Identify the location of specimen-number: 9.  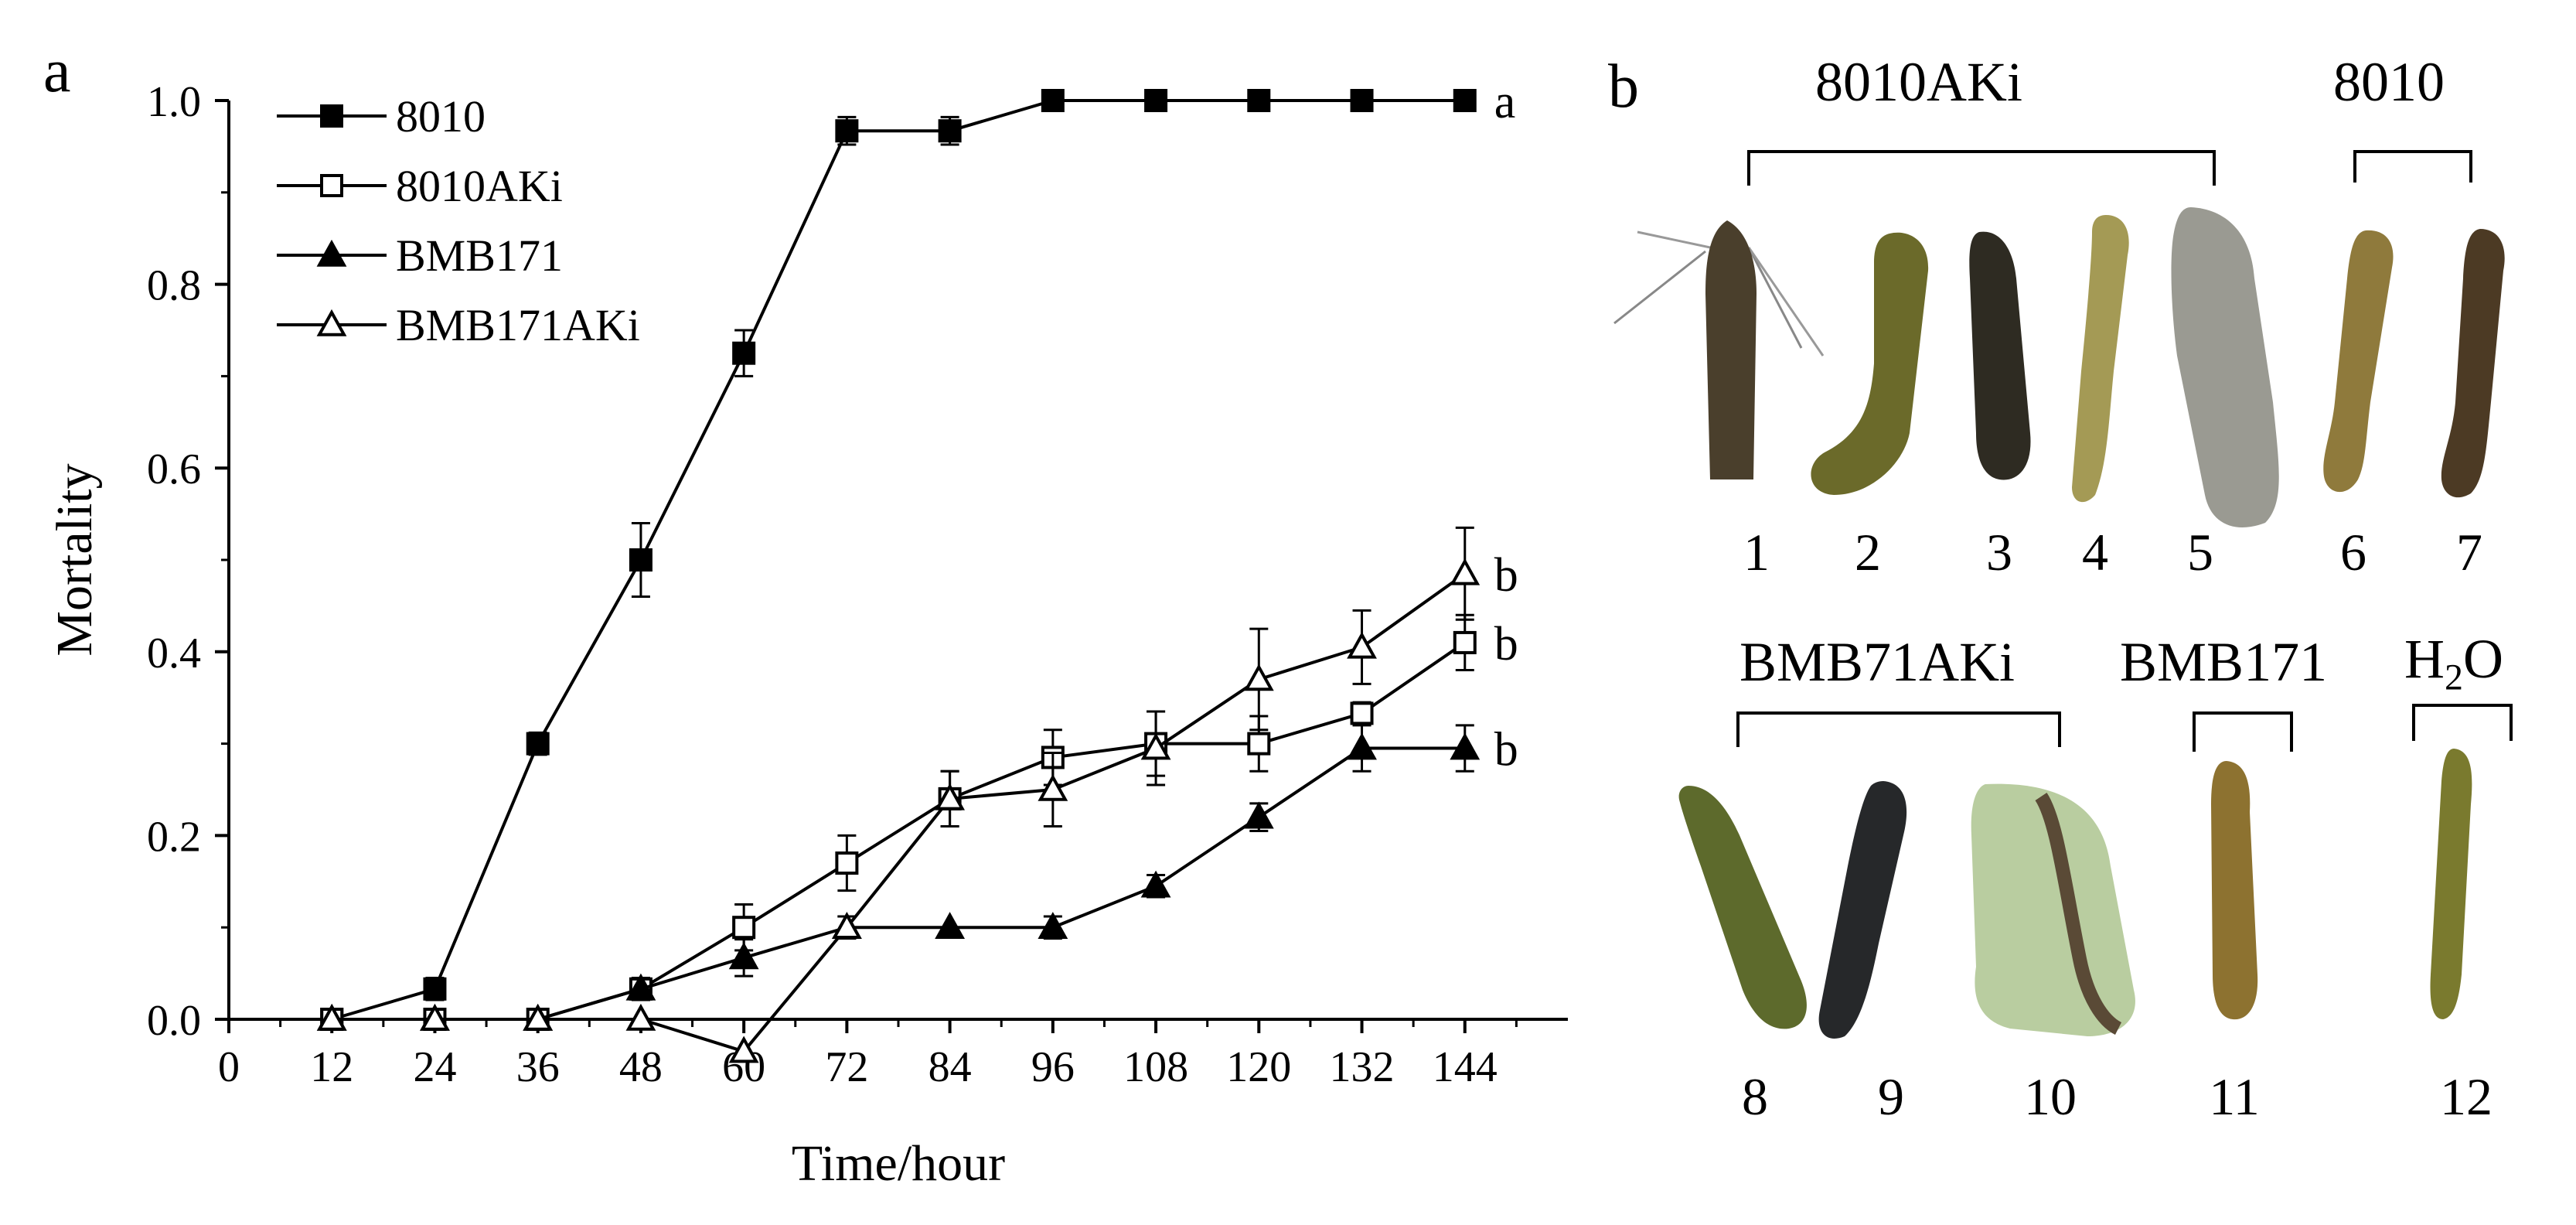
(1891, 1096).